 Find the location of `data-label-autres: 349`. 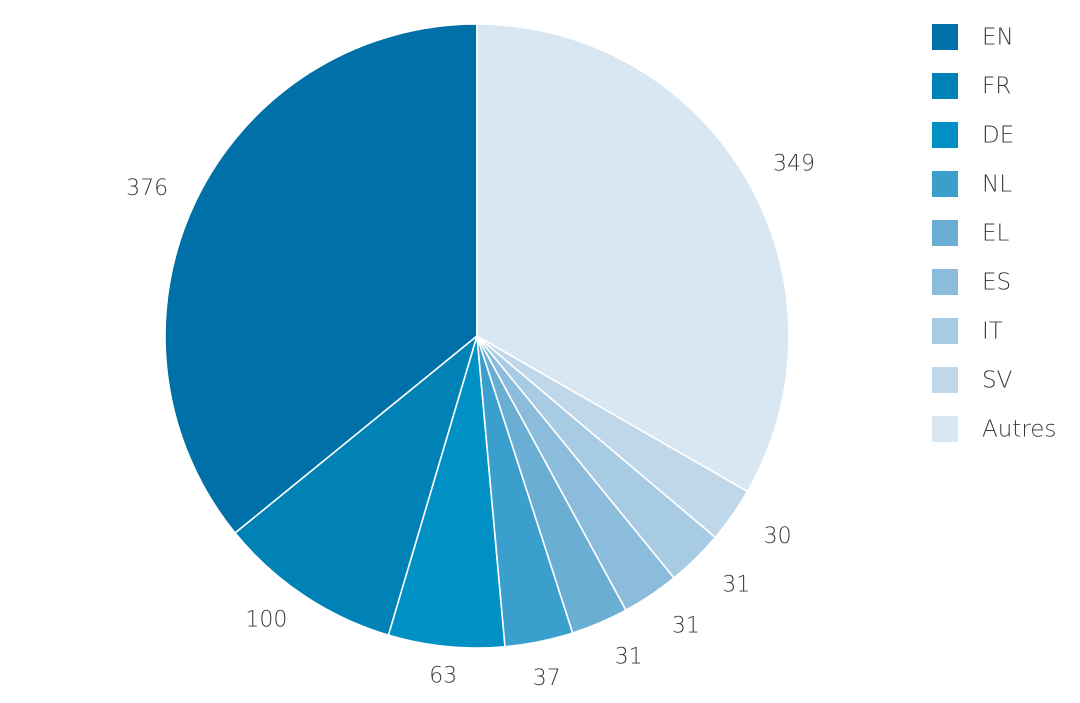

data-label-autres: 349 is located at coordinates (794, 164).